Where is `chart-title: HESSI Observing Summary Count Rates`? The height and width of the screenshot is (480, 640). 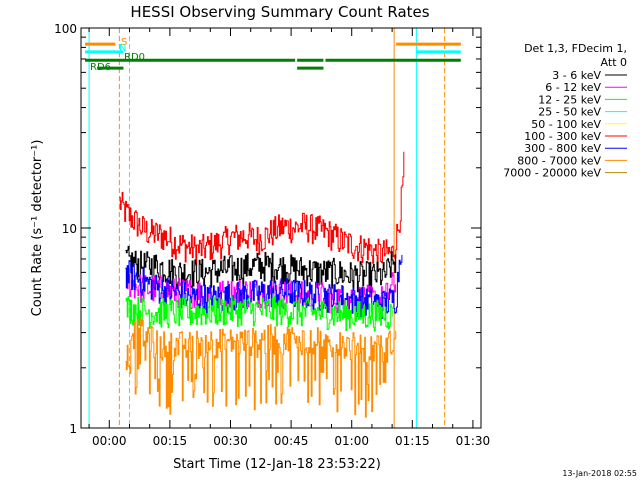
chart-title: HESSI Observing Summary Count Rates is located at coordinates (279, 12).